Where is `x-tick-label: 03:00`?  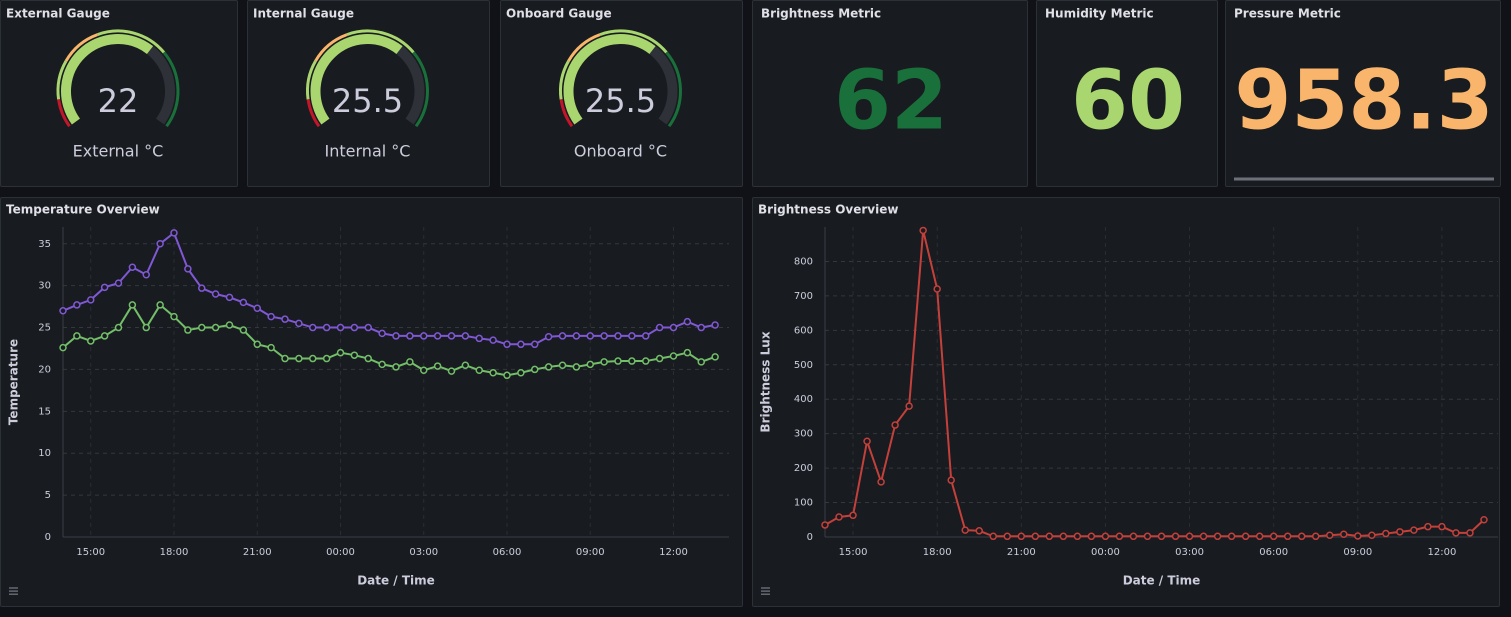 x-tick-label: 03:00 is located at coordinates (423, 552).